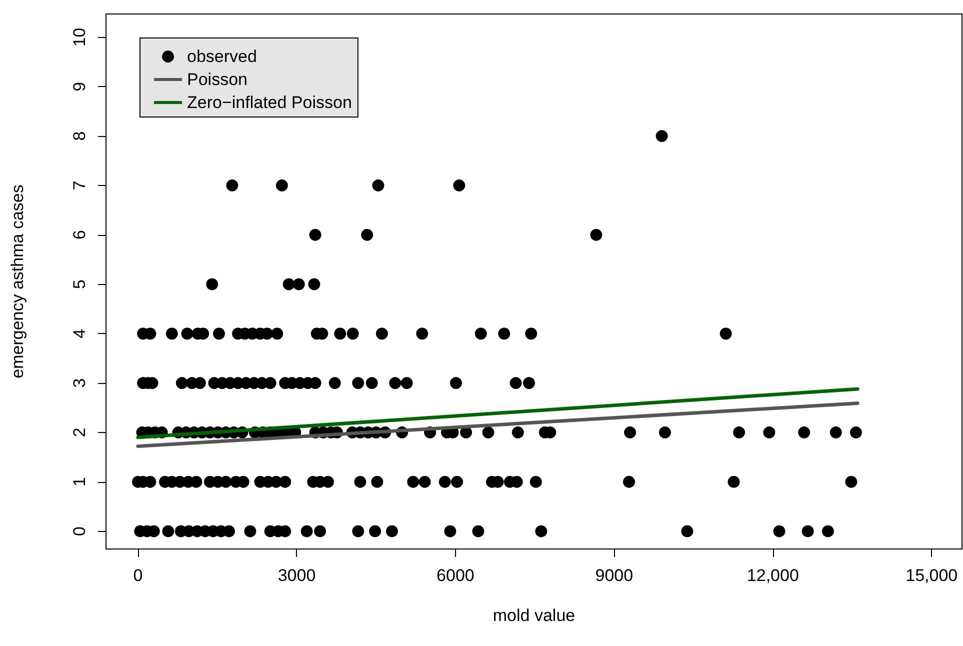 The width and height of the screenshot is (963, 646). I want to click on x-tick-label: 12,000, so click(772, 575).